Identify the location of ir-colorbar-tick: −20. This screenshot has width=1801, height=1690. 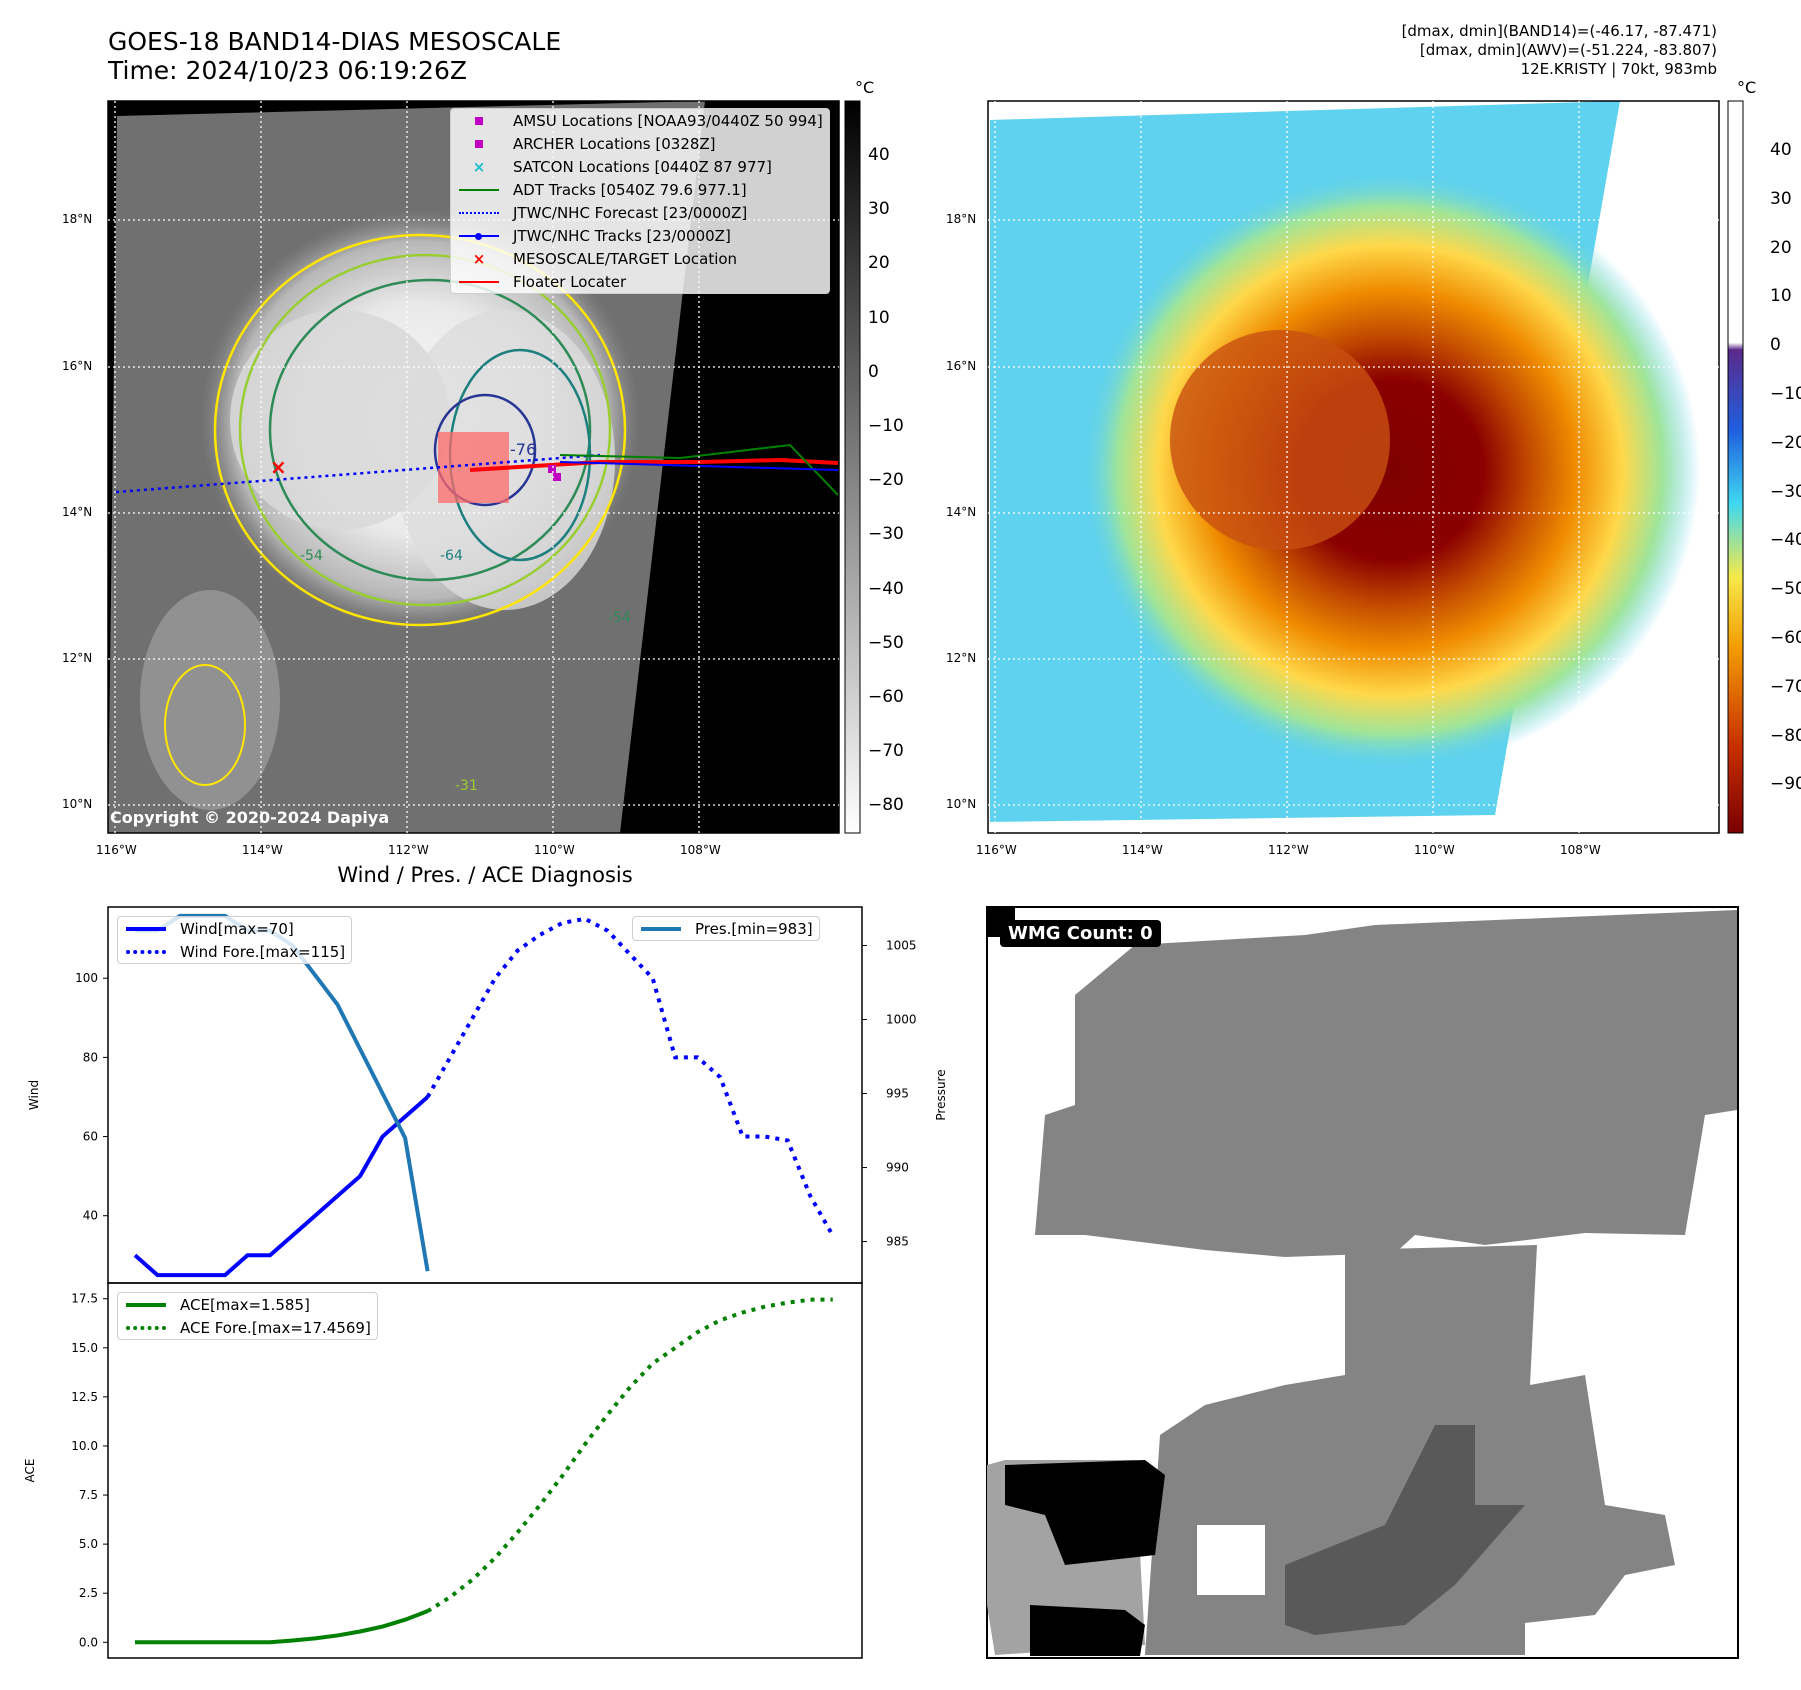
(886, 480).